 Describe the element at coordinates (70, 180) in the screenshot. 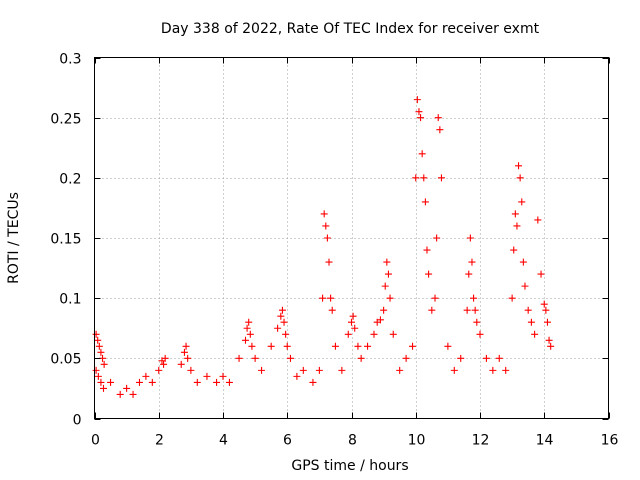

I see `y-tick-label: 0.2` at that location.